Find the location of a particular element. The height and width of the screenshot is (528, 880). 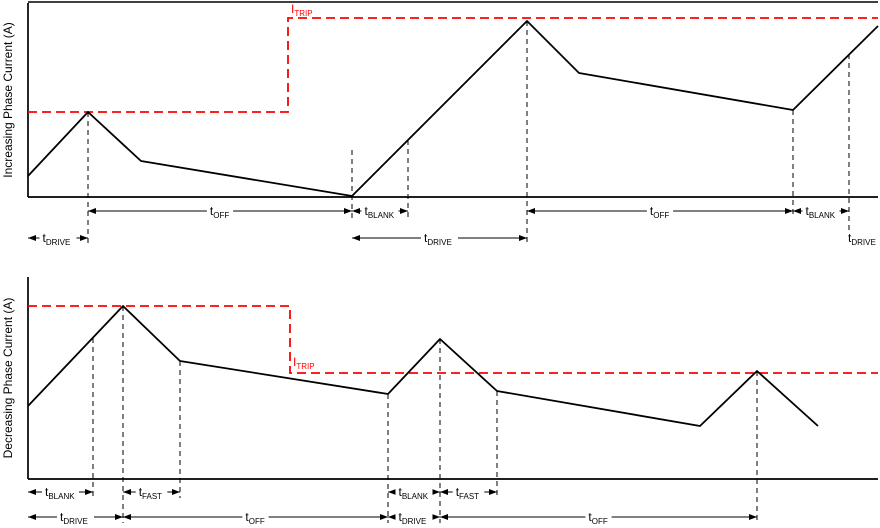

y-axis-label-decreasing: Decreasing Phase Current (A) is located at coordinates (8, 378).